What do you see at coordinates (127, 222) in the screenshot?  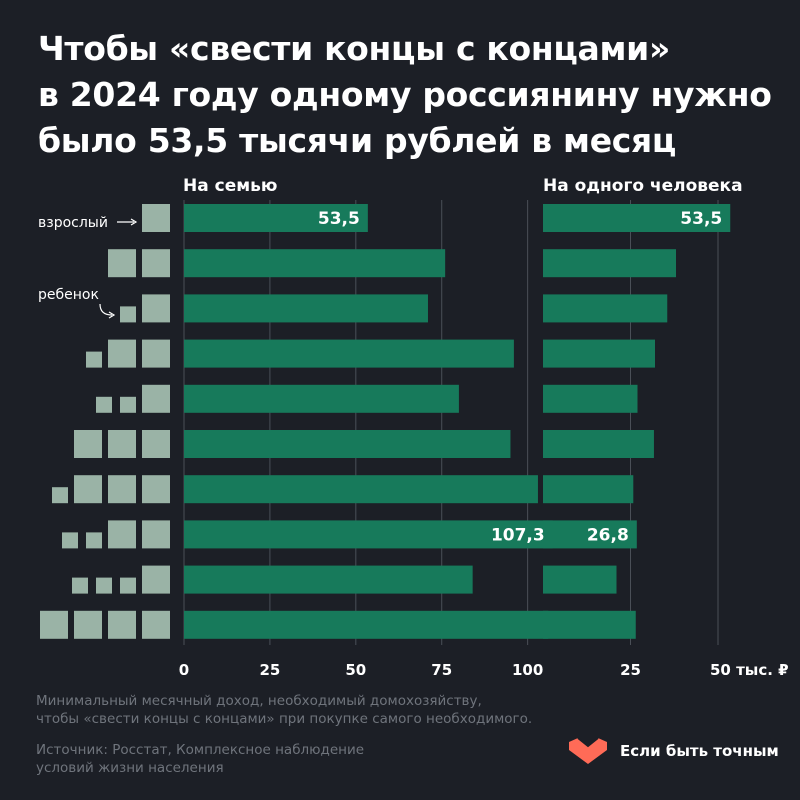 I see `adult-arrow-icon` at bounding box center [127, 222].